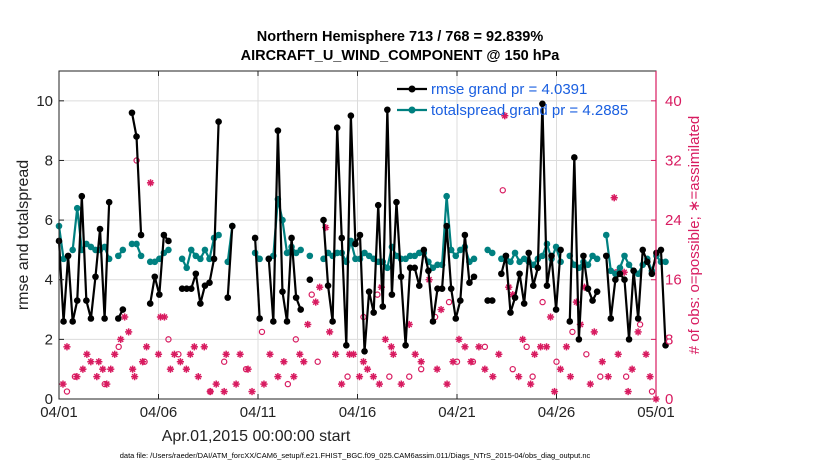 The height and width of the screenshot is (470, 830). Describe the element at coordinates (412, 89) in the screenshot. I see `legend-rmse-marker` at that location.